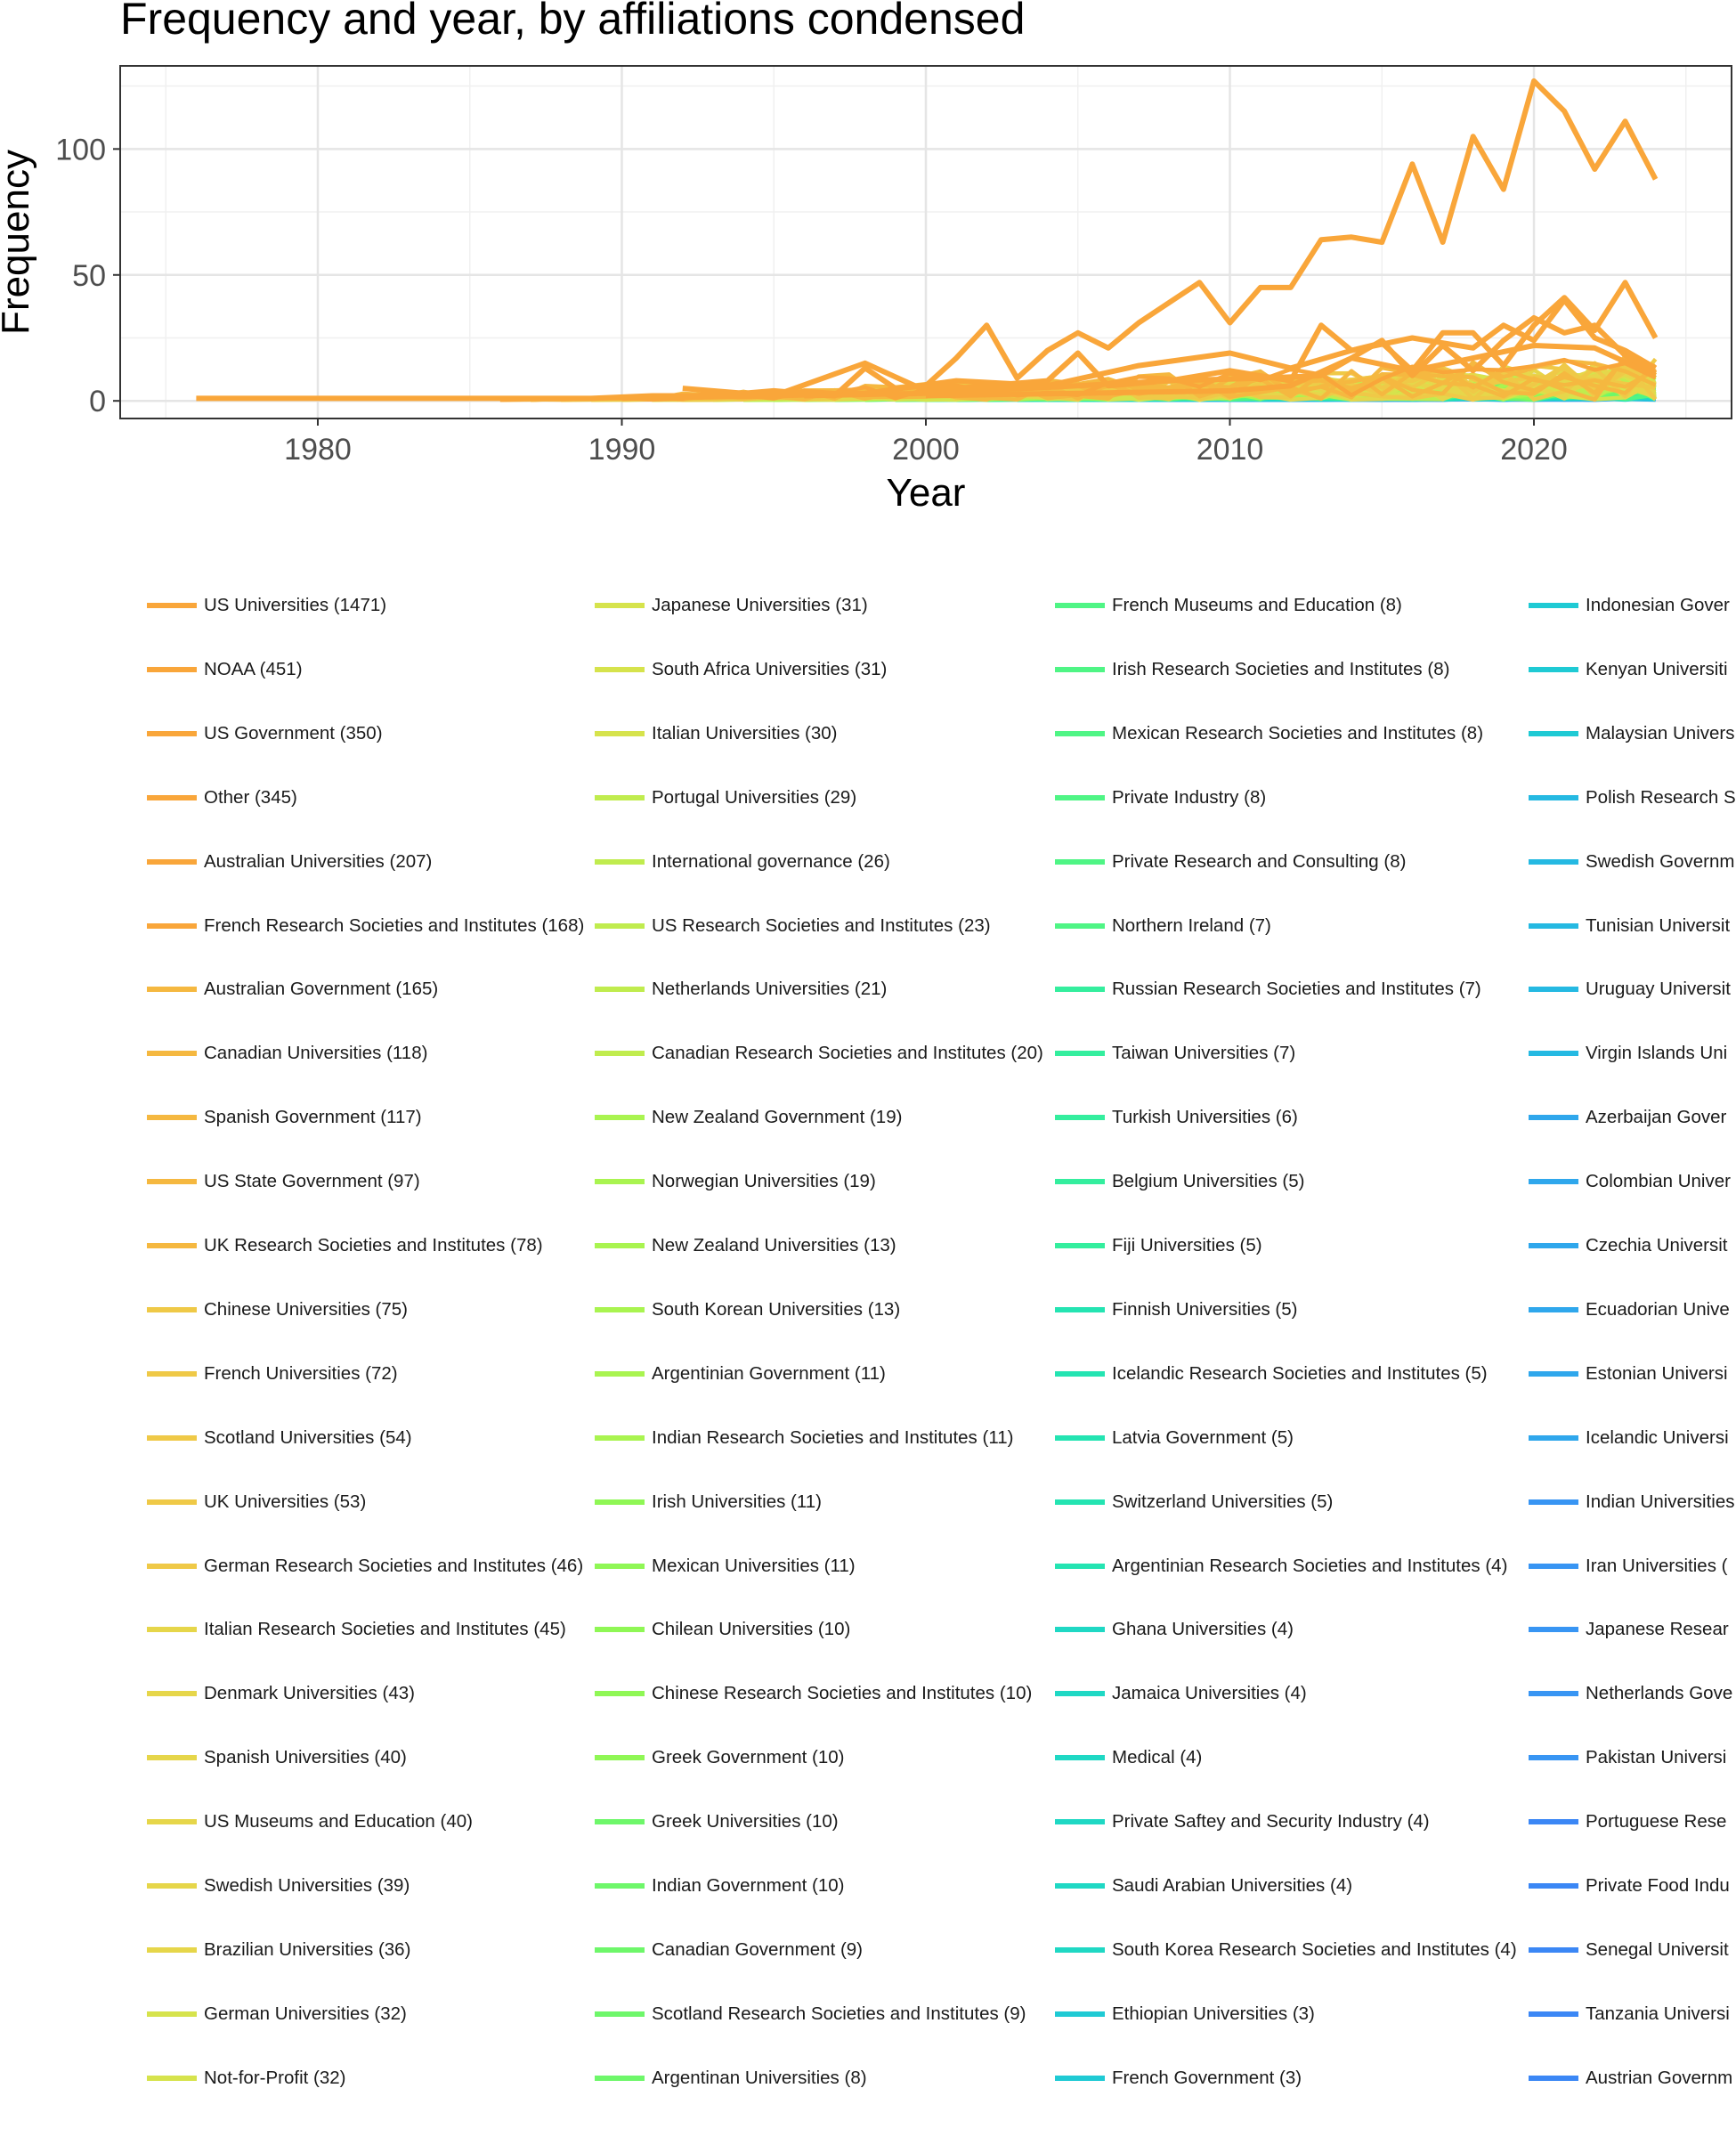  Describe the element at coordinates (1629, 1438) in the screenshot. I see `legend-item: Icelandic Universi` at that location.